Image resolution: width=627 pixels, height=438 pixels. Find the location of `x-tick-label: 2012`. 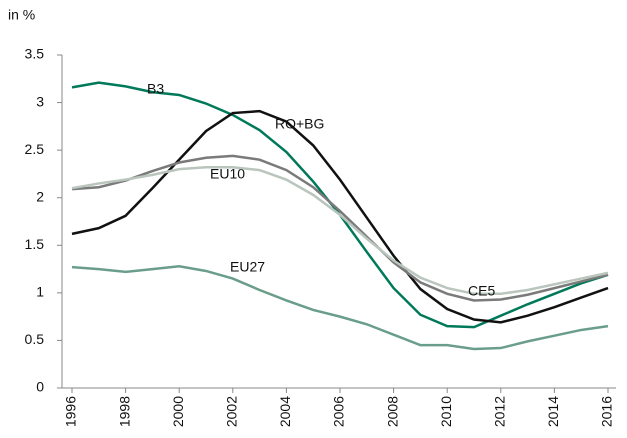

x-tick-label: 2012 is located at coordinates (500, 411).